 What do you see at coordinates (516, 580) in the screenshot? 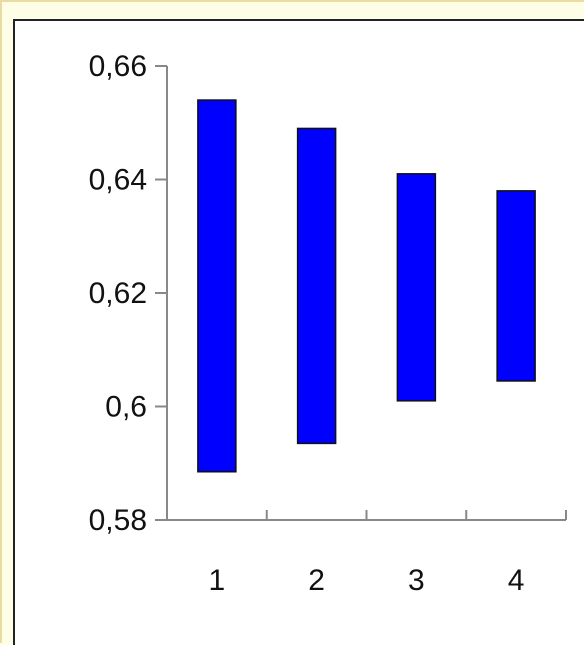
I see `x-tick-label: 4` at bounding box center [516, 580].